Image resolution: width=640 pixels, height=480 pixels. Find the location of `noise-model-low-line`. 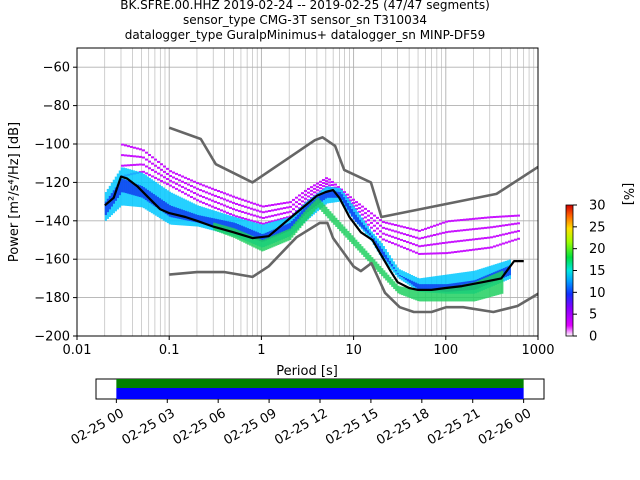

noise-model-low-line is located at coordinates (353, 267).